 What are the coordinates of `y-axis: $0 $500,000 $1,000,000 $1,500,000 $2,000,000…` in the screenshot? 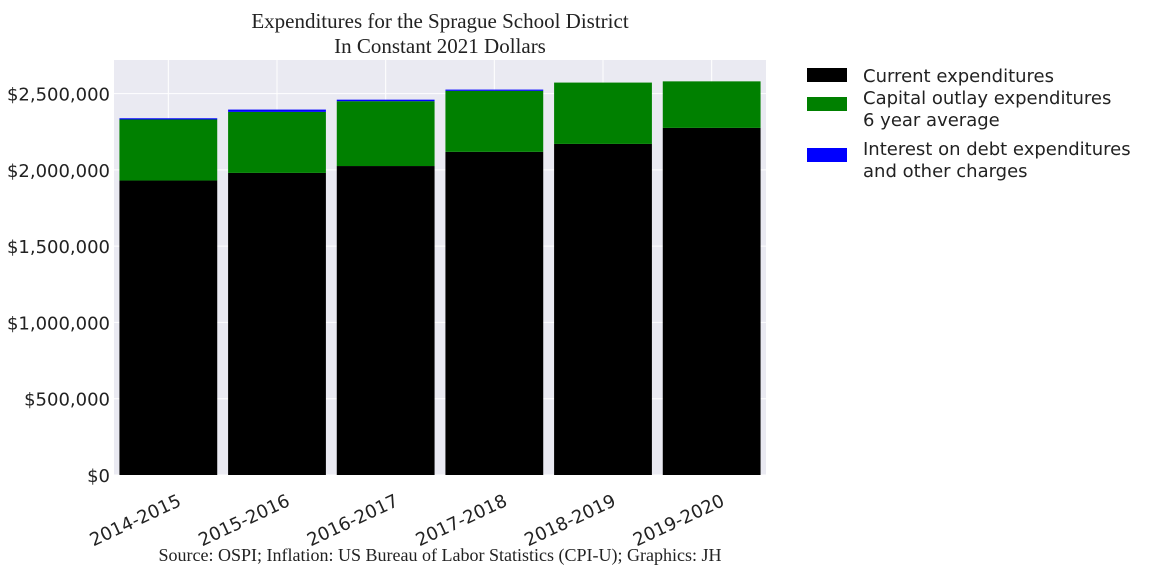 It's located at (58, 286).